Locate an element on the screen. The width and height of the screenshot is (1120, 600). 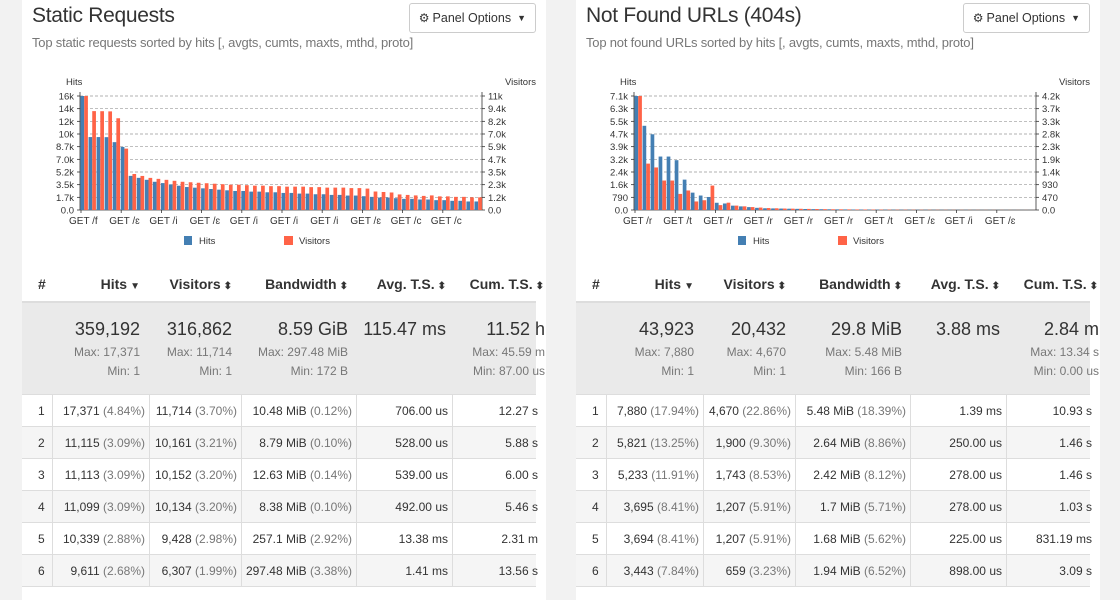
cell-value: 10,339 is located at coordinates (81, 539).